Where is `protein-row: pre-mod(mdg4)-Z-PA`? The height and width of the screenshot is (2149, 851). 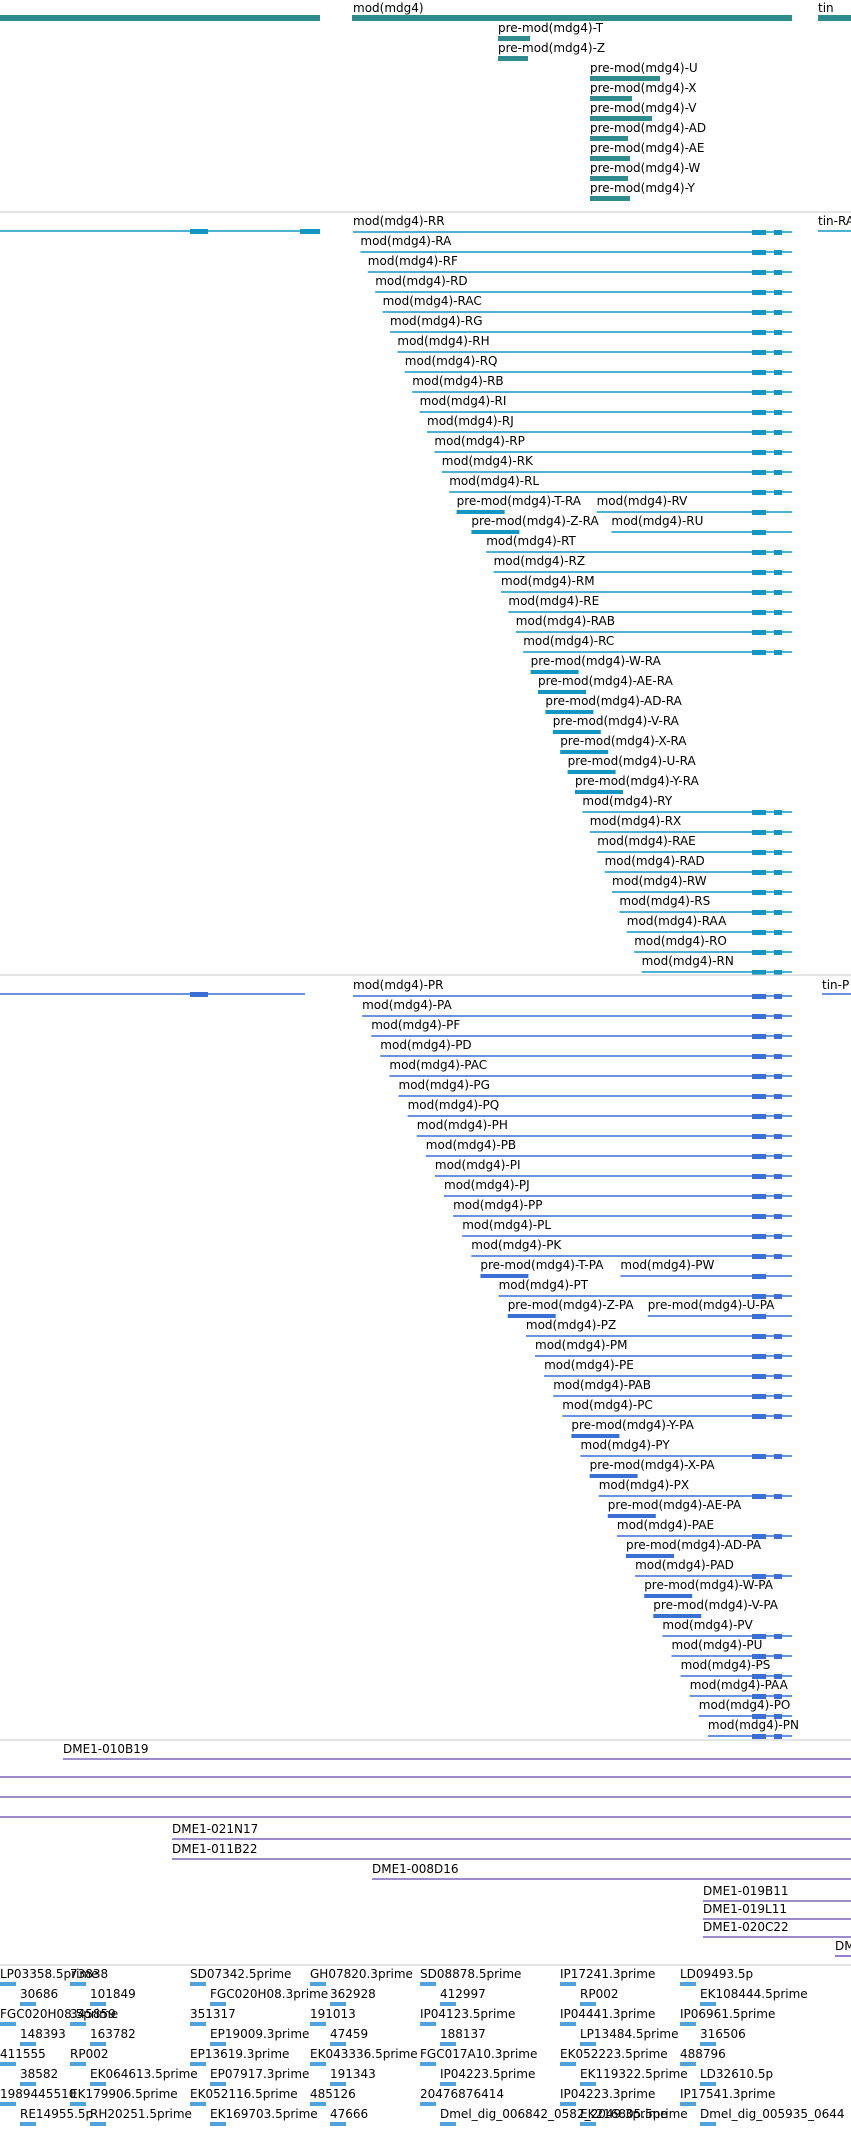
protein-row: pre-mod(mdg4)-Z-PA is located at coordinates (571, 1308).